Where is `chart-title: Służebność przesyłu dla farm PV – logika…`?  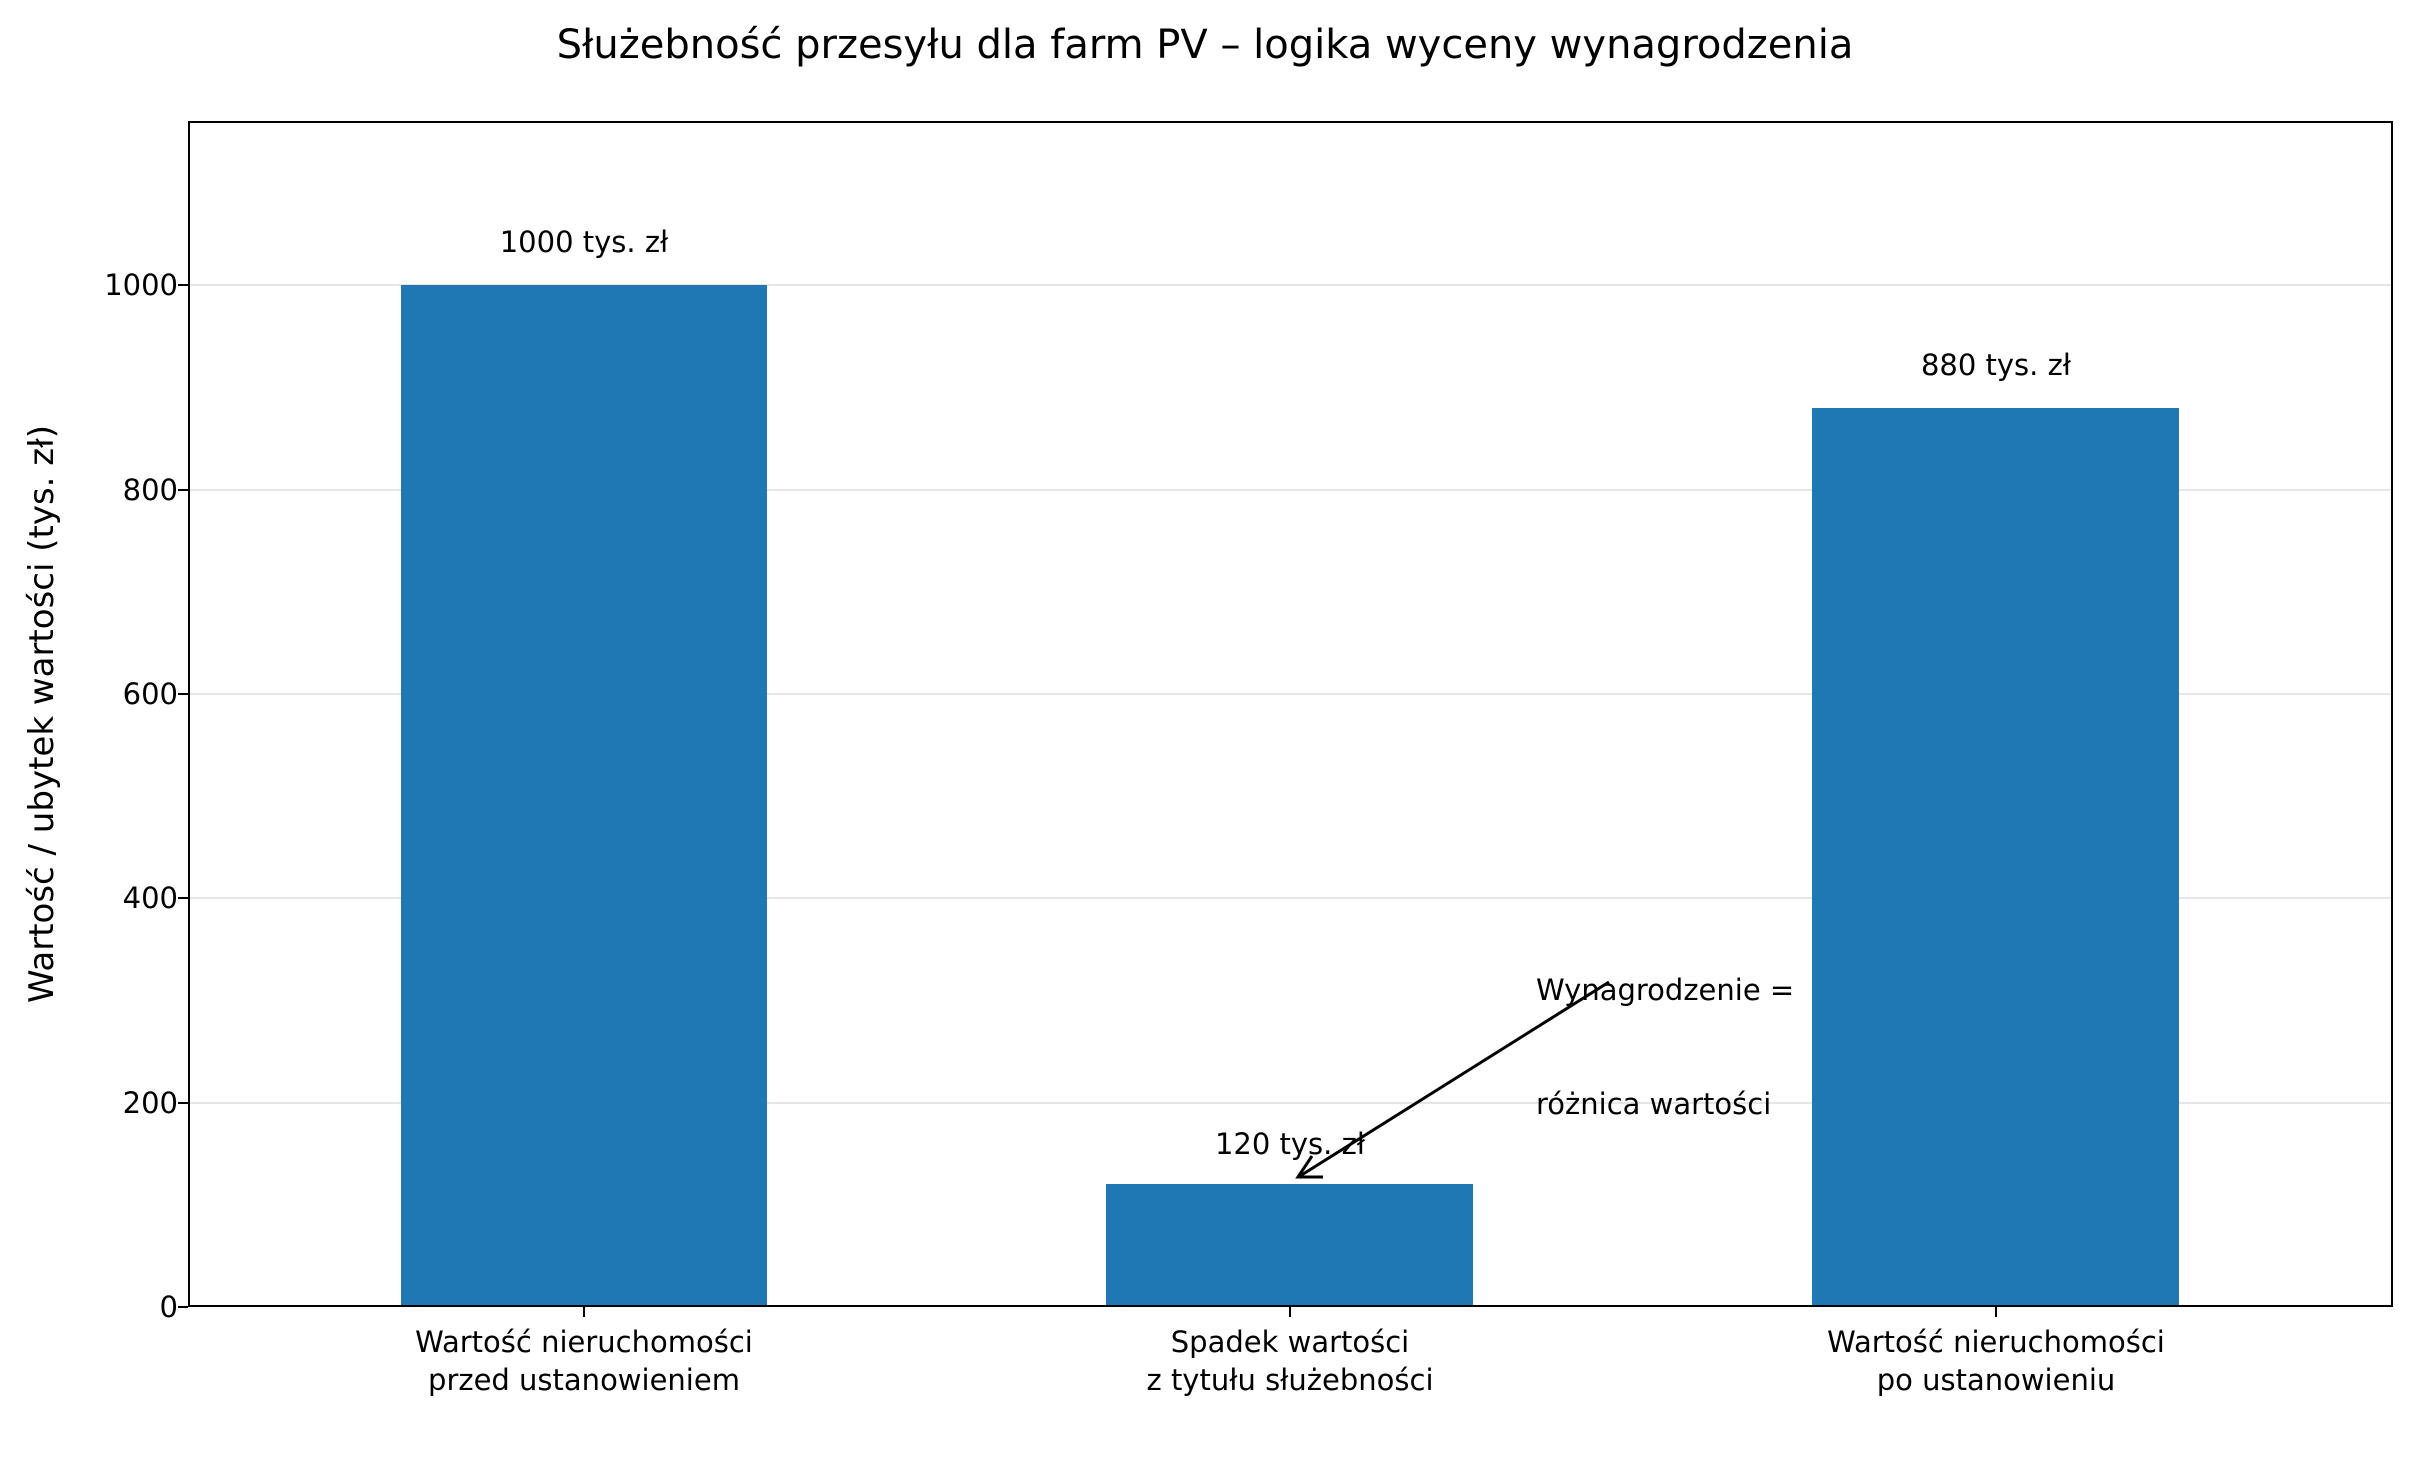
chart-title: Służebność przesyłu dla farm PV – logika… is located at coordinates (1205, 45).